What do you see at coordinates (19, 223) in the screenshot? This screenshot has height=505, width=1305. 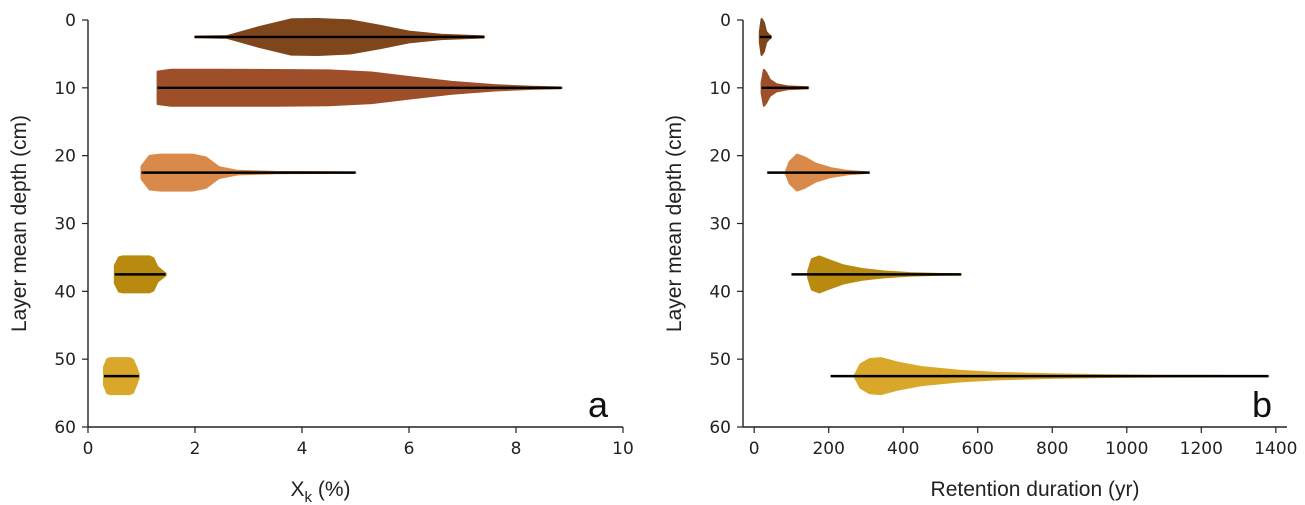 I see `a-y-axis-label: Layer mean depth (cm)` at bounding box center [19, 223].